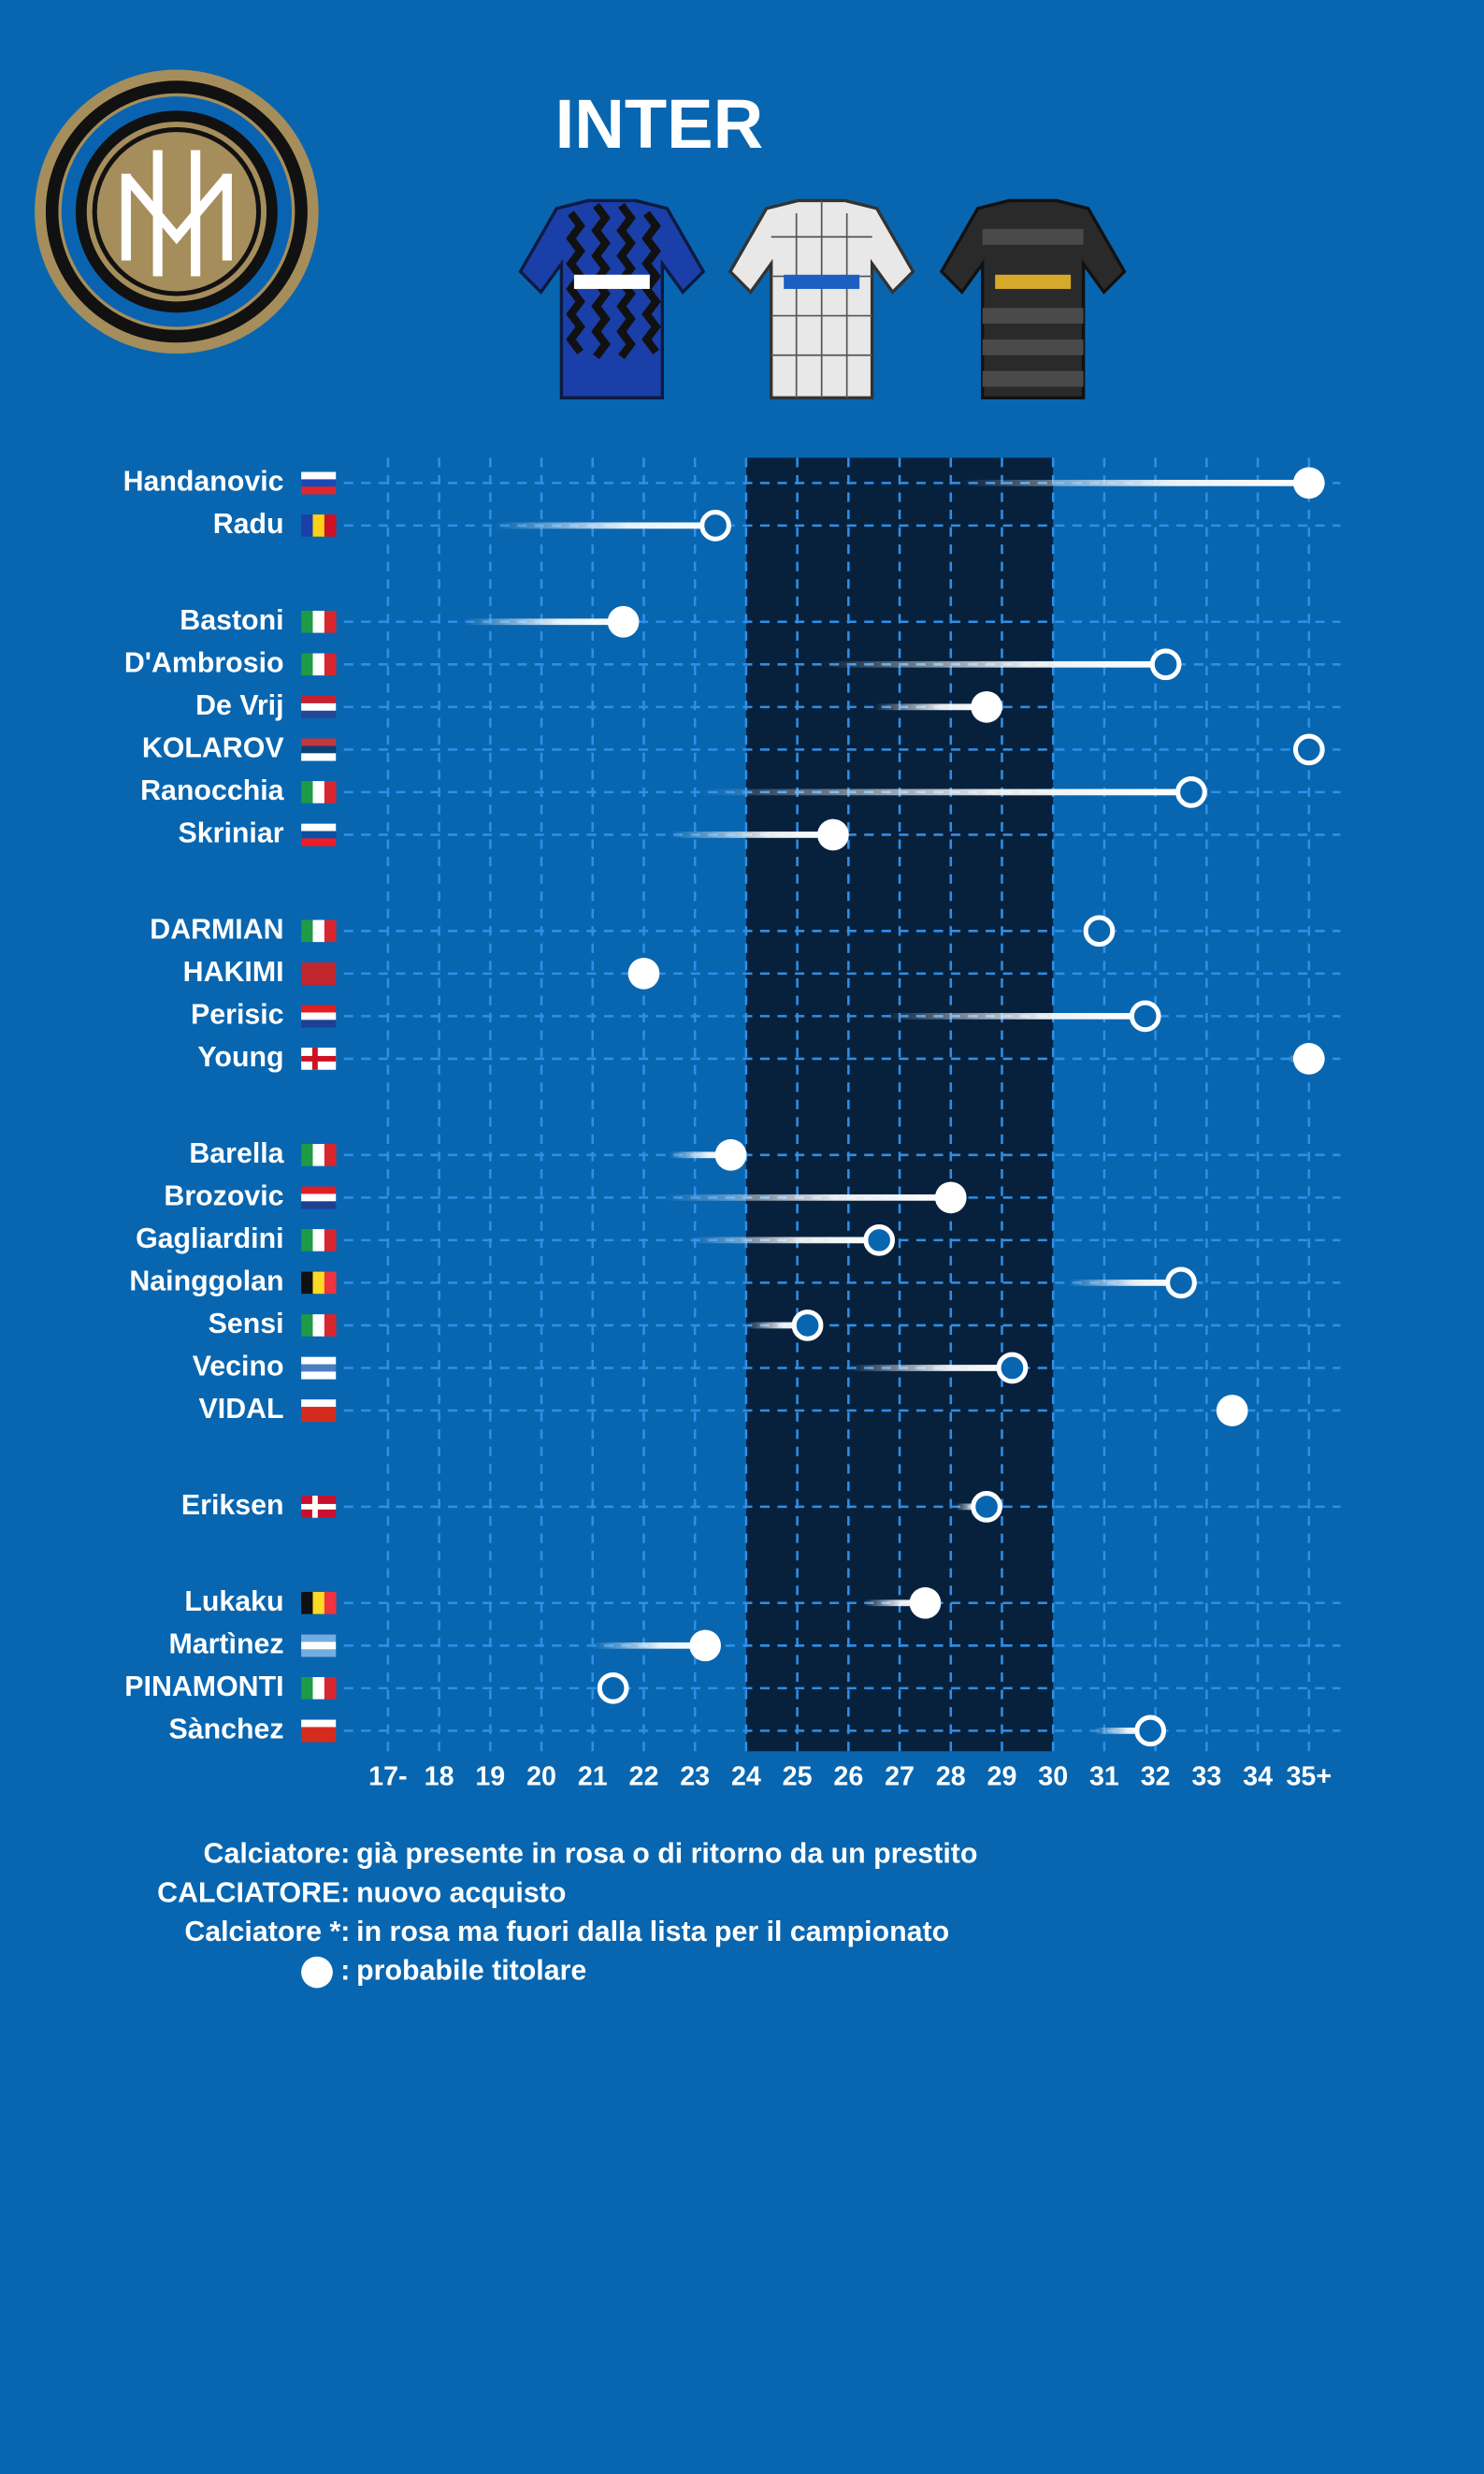 This screenshot has width=1484, height=2474. I want to click on player-name: Sànchez, so click(225, 1729).